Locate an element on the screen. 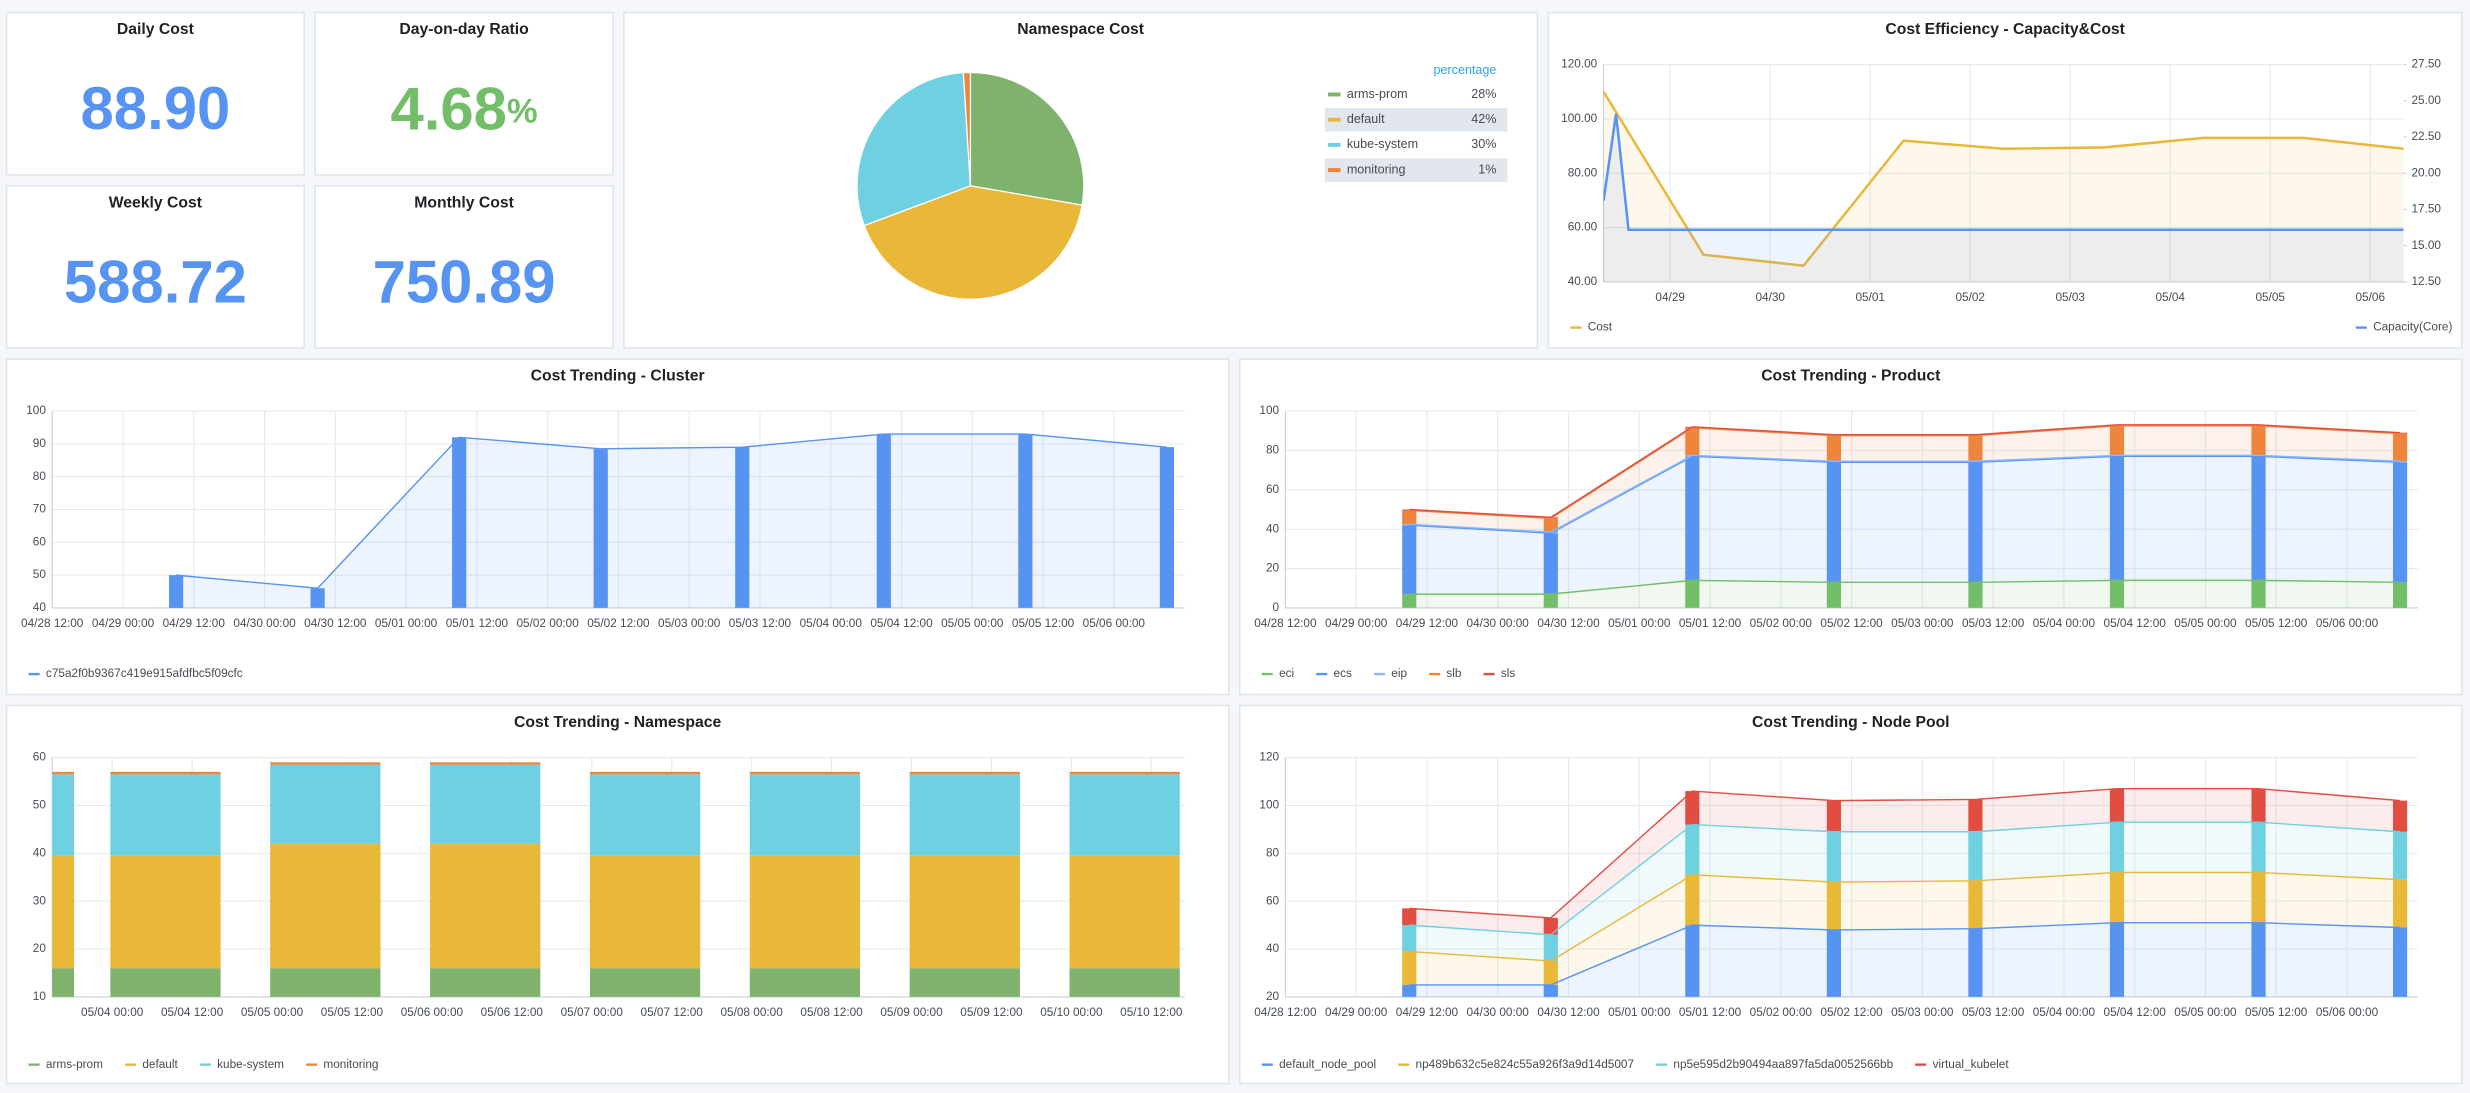 The image size is (2470, 1093). legend-label: monitoring is located at coordinates (1376, 169).